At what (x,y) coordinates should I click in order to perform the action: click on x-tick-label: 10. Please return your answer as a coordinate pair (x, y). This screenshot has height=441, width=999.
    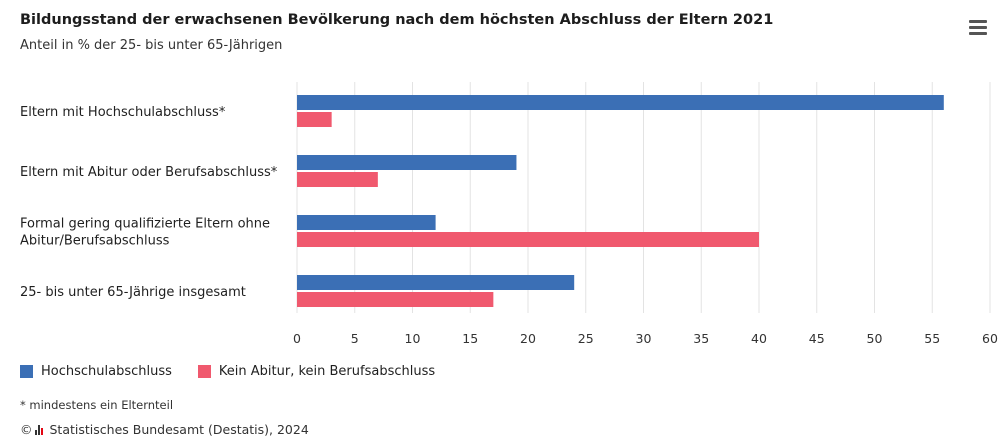
    Looking at the image, I should click on (413, 338).